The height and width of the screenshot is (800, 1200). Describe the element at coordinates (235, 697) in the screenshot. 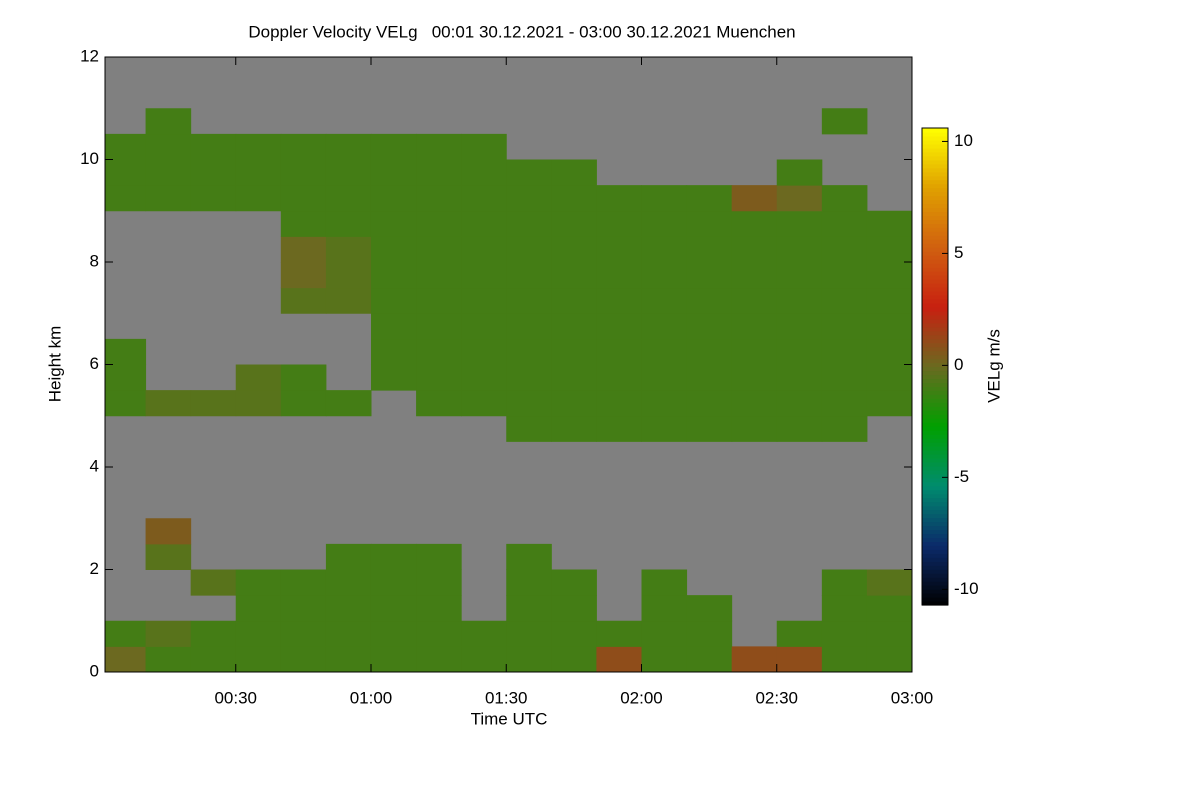

I see `x-tick-label: 00:30` at that location.